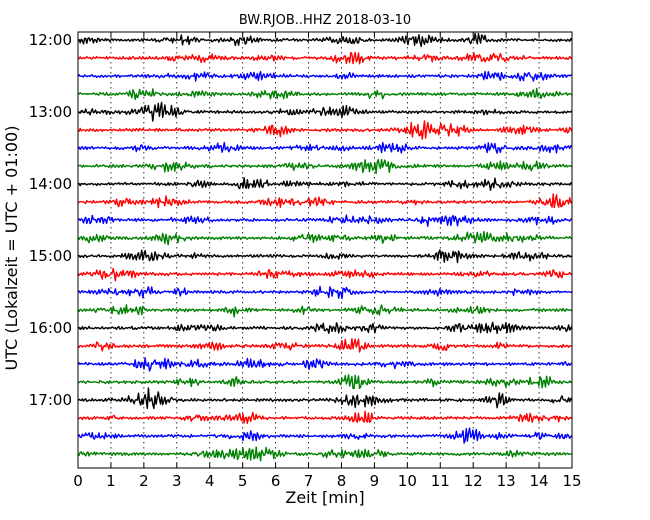 The height and width of the screenshot is (520, 650). What do you see at coordinates (276, 481) in the screenshot?
I see `x-tick-label: 6` at bounding box center [276, 481].